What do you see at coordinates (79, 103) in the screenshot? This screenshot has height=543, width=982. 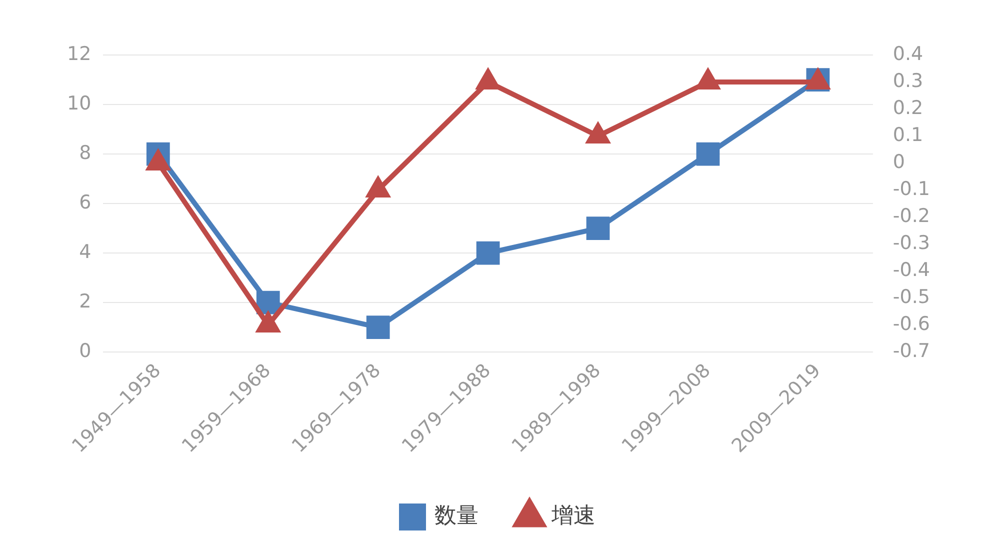 I see `y-tick-label: 10` at bounding box center [79, 103].